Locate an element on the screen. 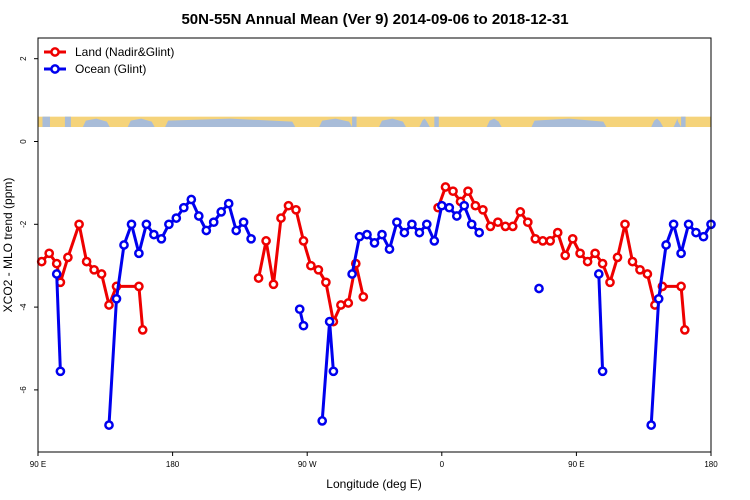  legend-ocean-label: Ocean (Glint) is located at coordinates (110, 69).